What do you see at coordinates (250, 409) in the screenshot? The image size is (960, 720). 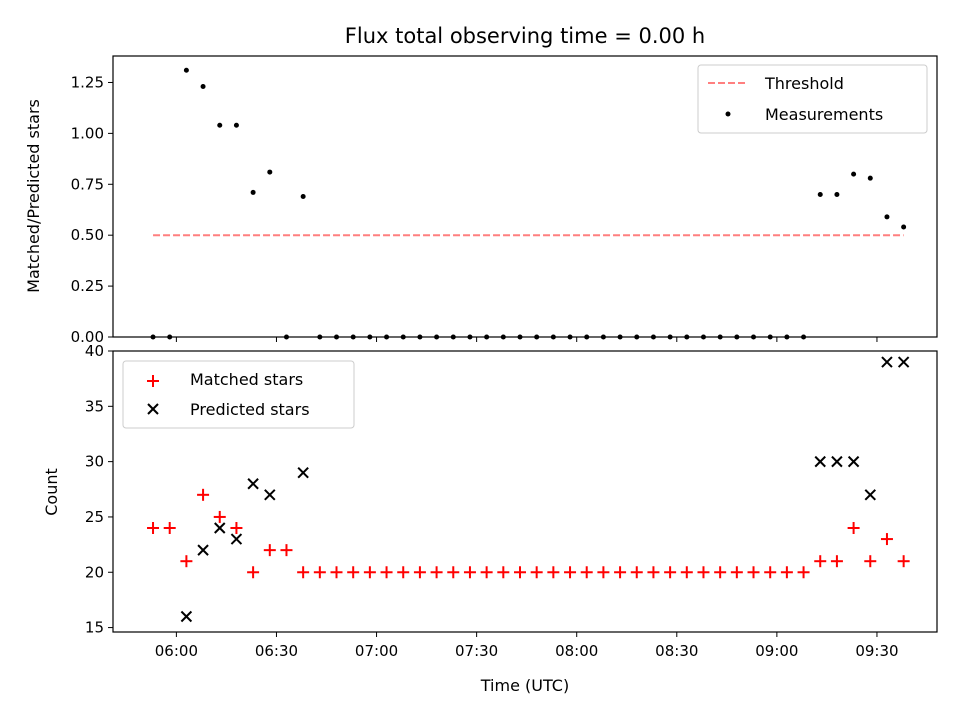 I see `legend-predicted-label: Predicted stars` at bounding box center [250, 409].